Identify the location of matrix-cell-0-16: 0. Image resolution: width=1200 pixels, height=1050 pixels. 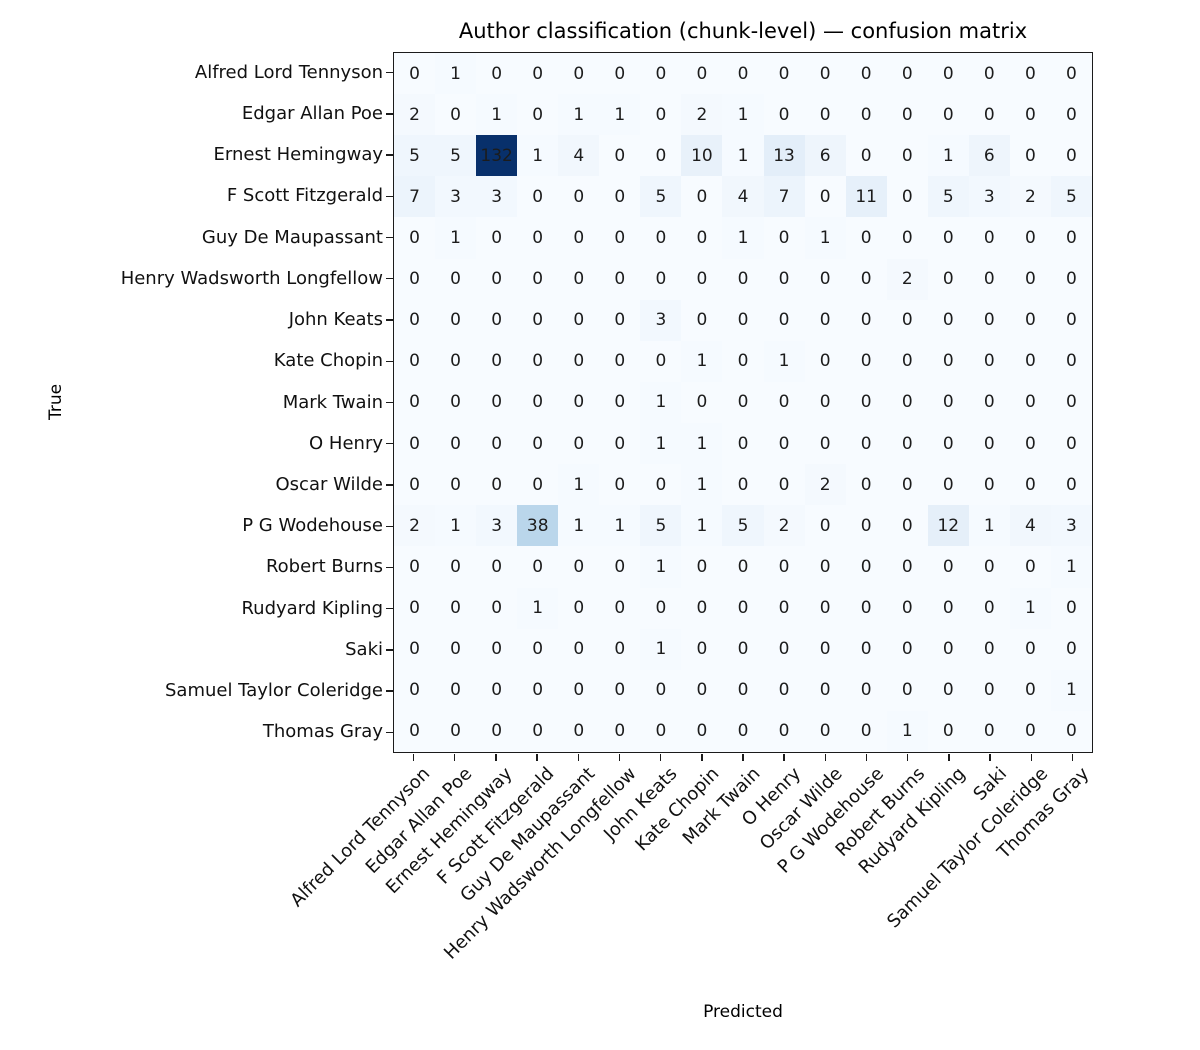
(1071, 74).